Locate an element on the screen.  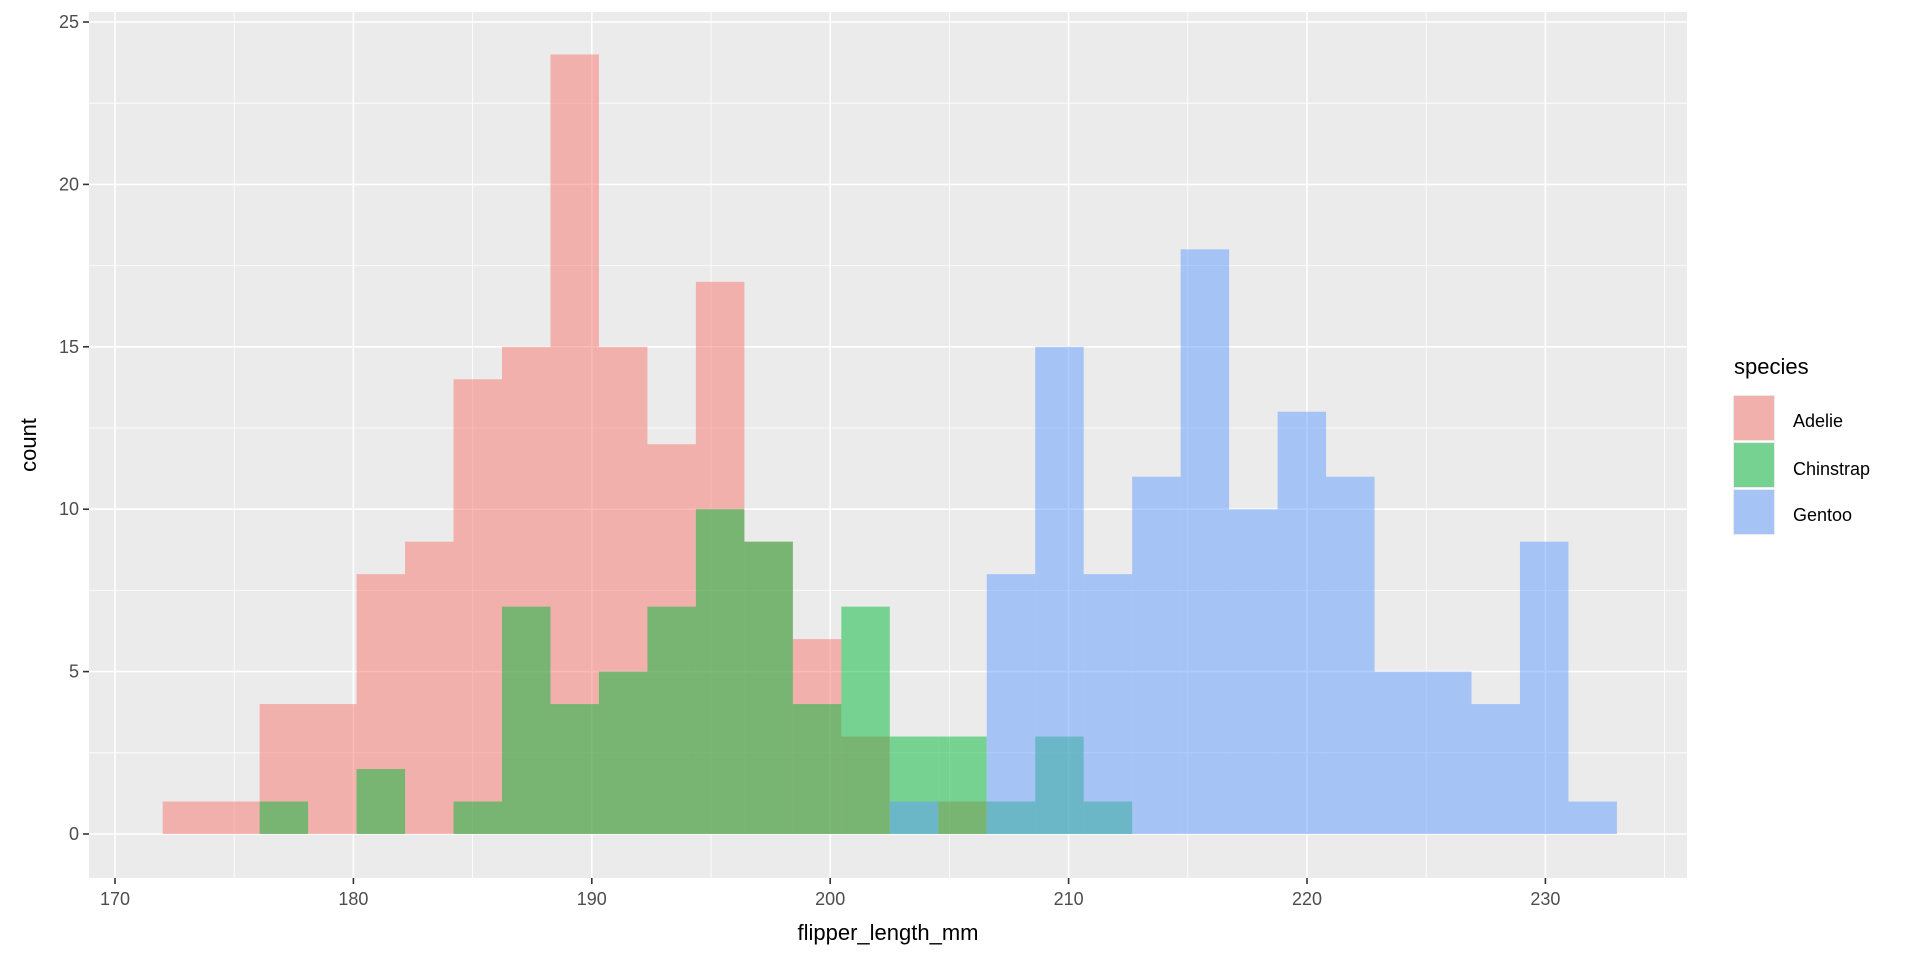
y-tick-label: 15 is located at coordinates (69, 347).